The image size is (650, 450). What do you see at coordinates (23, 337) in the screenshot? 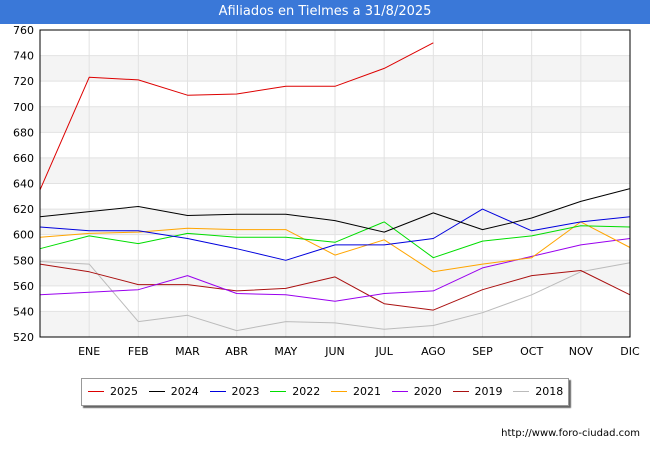
I see `y-tick-label: 520` at bounding box center [23, 337].